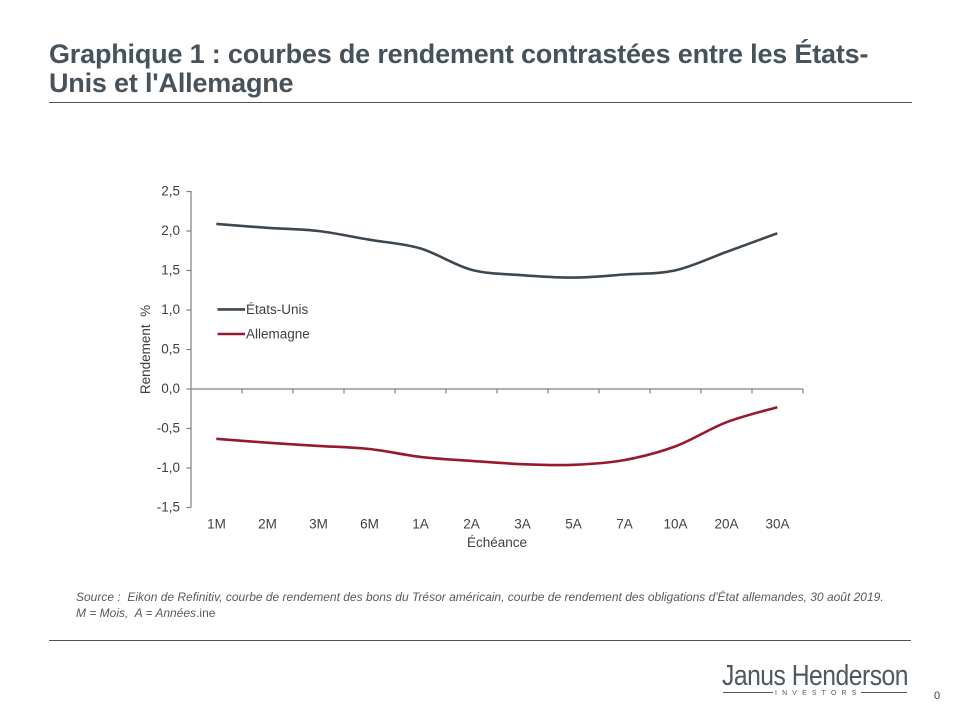 Image resolution: width=960 pixels, height=720 pixels. What do you see at coordinates (170, 309) in the screenshot?
I see `svg-text: 1,0` at bounding box center [170, 309].